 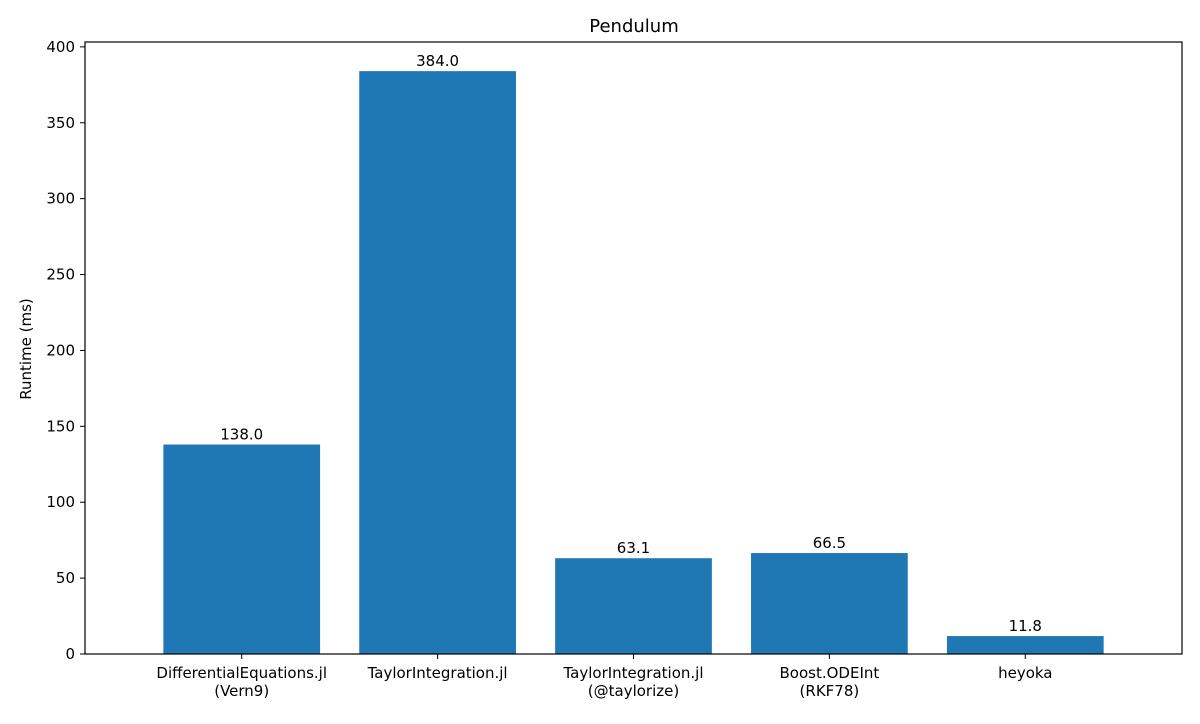 What do you see at coordinates (241, 435) in the screenshot?
I see `data-label: 138.0` at bounding box center [241, 435].